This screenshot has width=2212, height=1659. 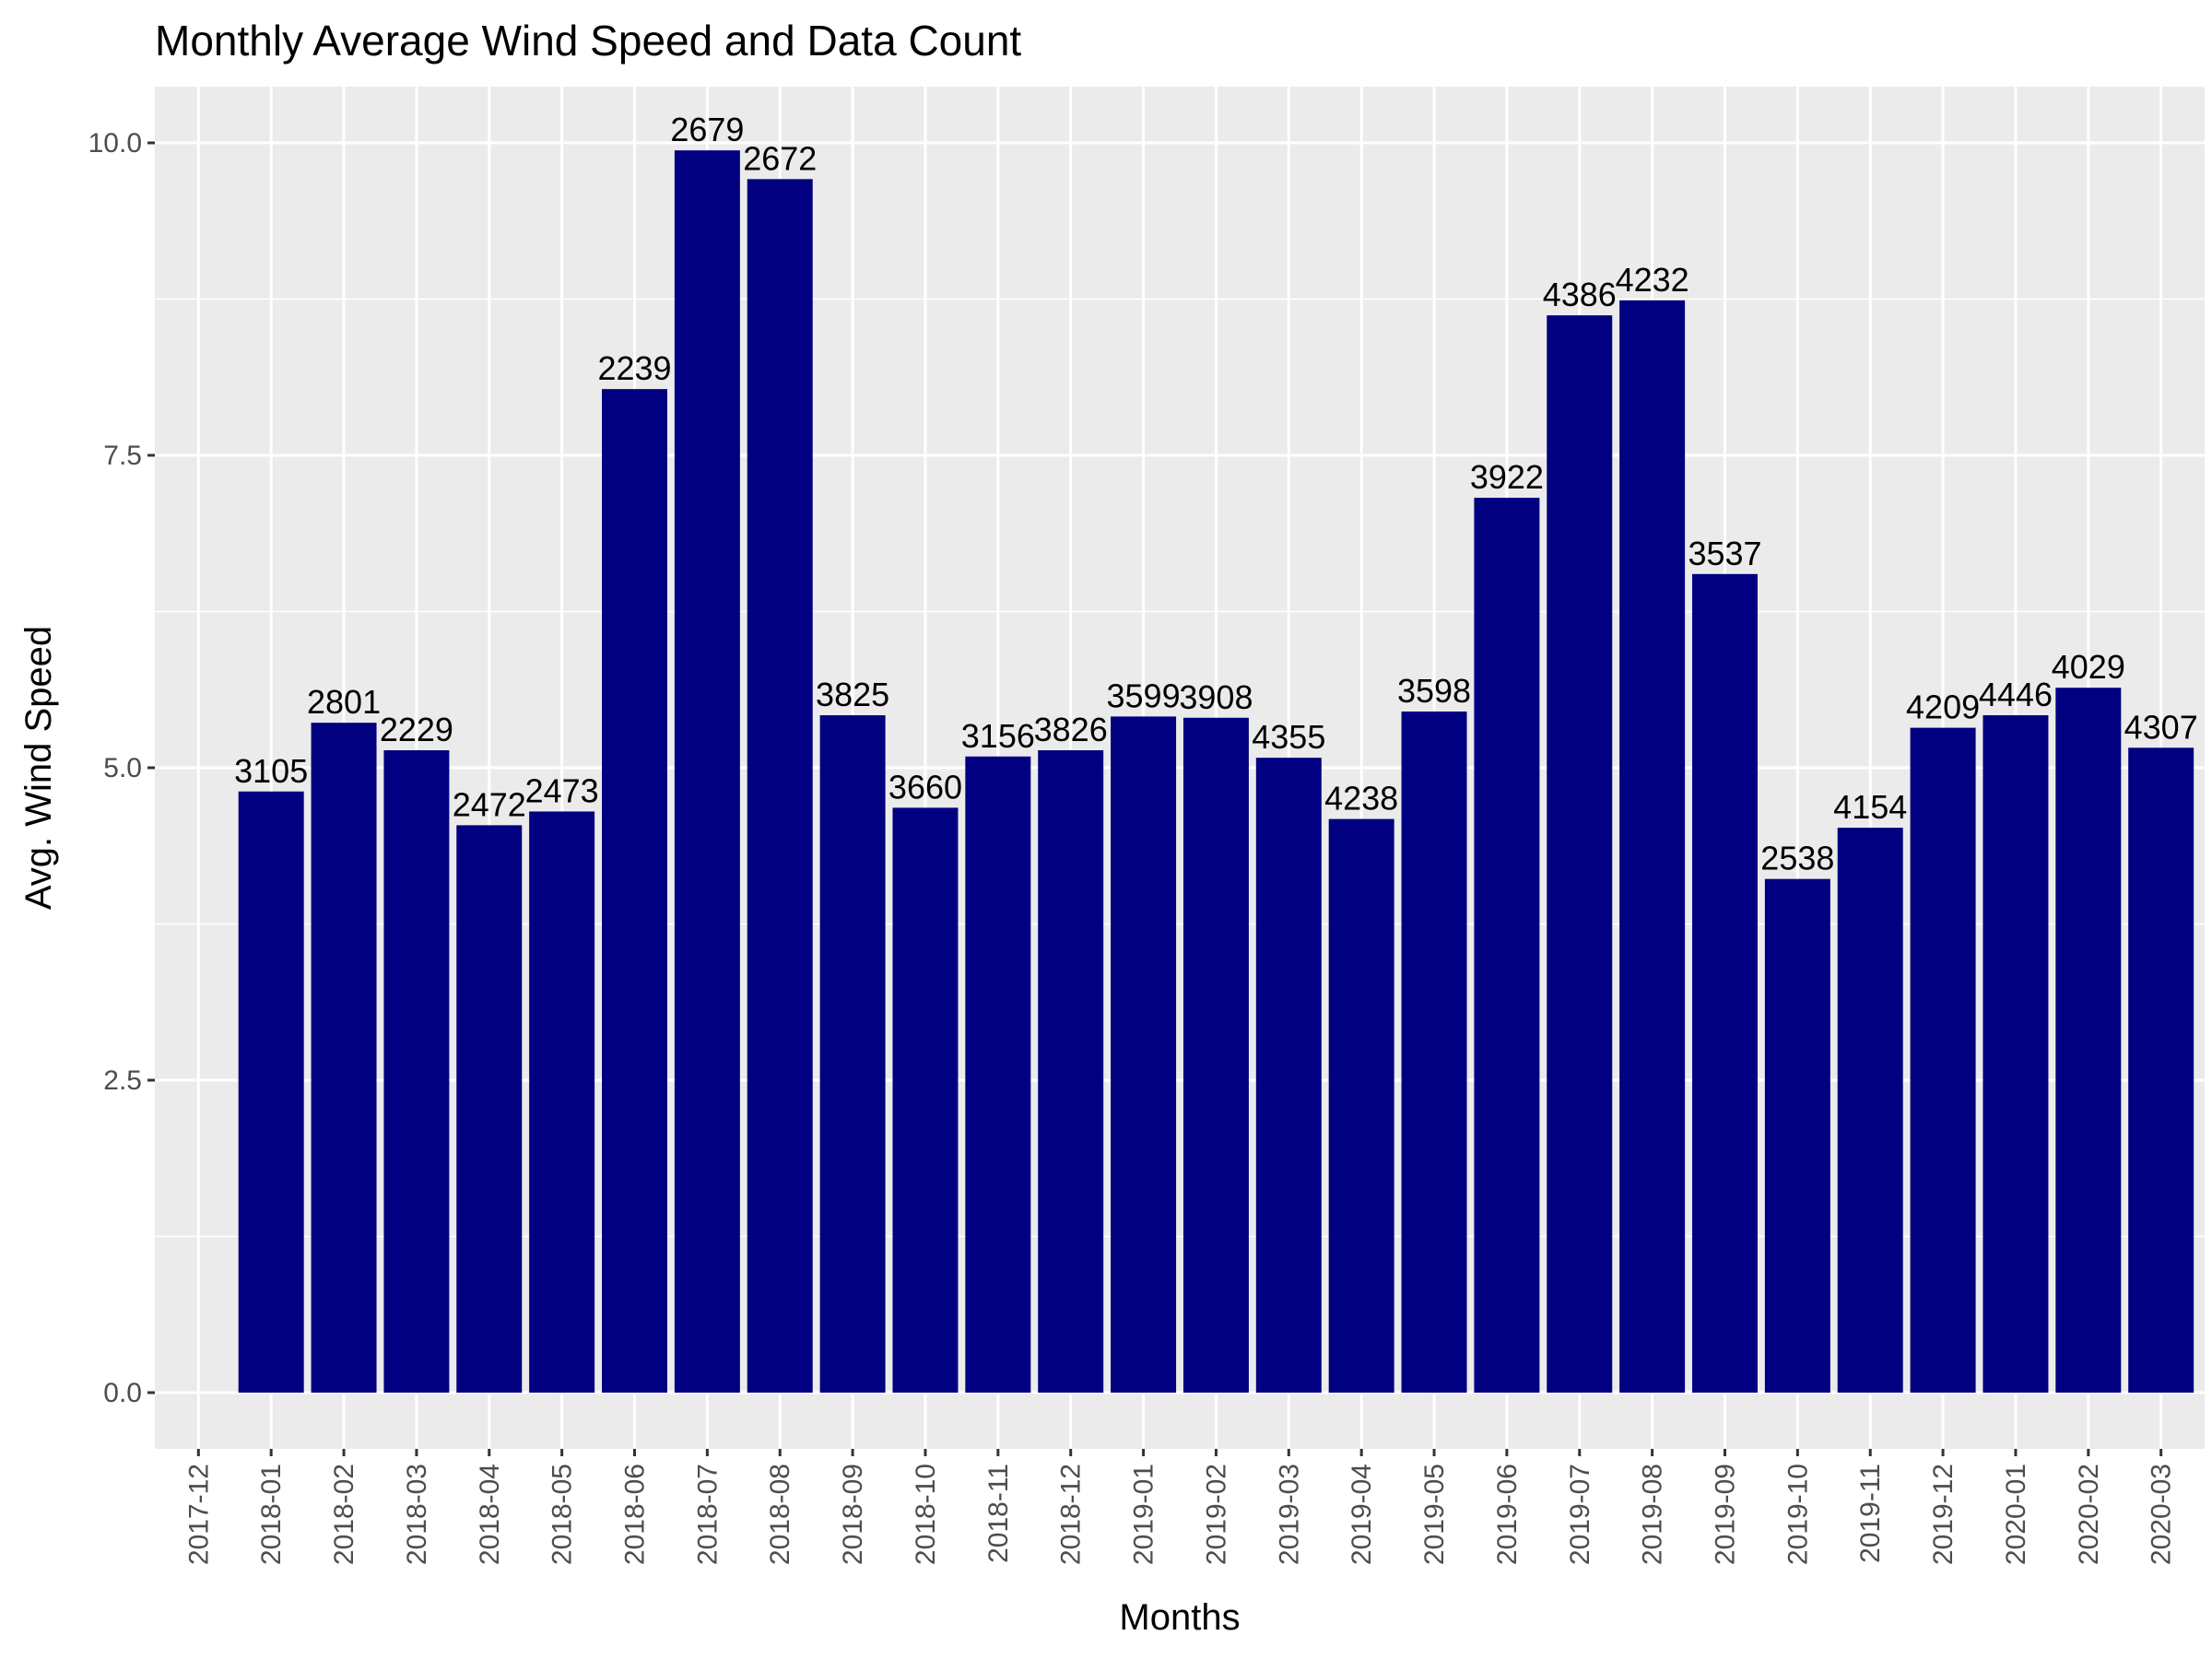 What do you see at coordinates (38, 768) in the screenshot?
I see `y-axis-title: Avg. Wind Speed` at bounding box center [38, 768].